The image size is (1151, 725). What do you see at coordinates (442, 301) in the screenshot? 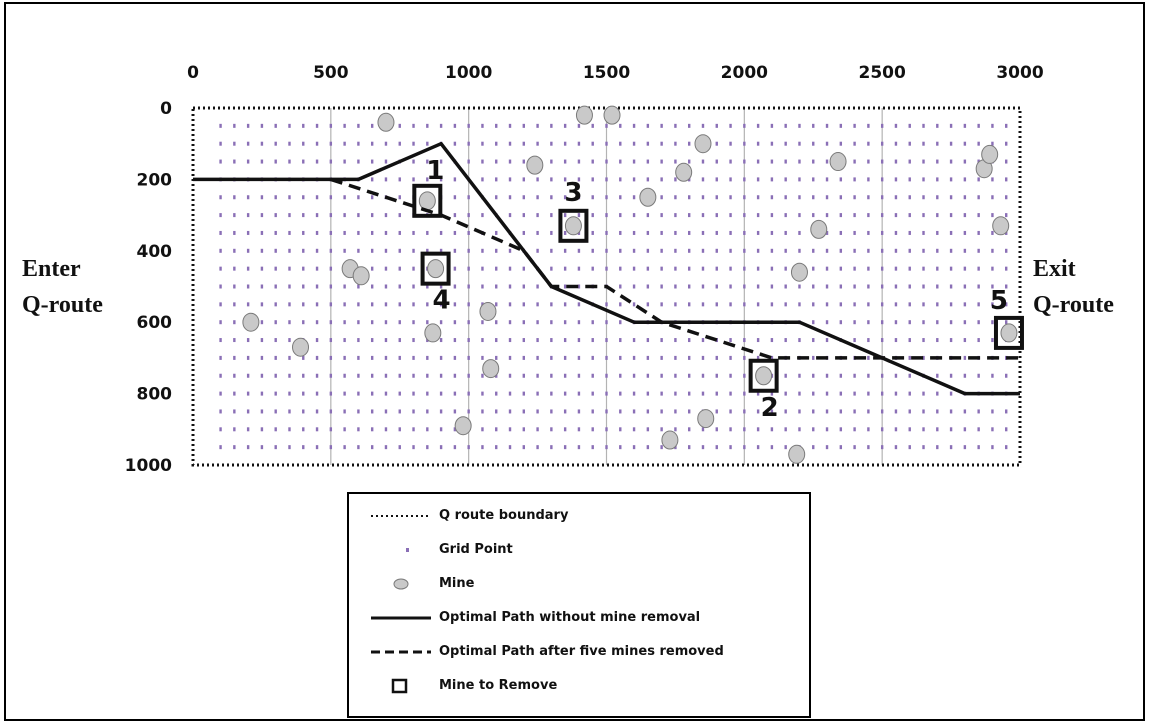
I see `removal-number: 4` at bounding box center [442, 301].